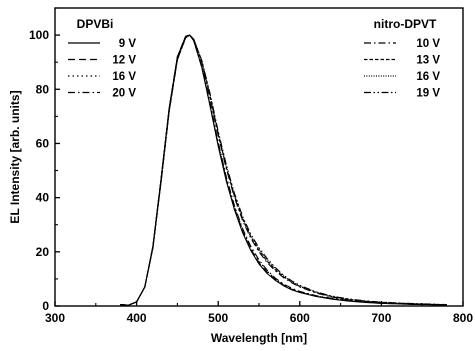 The height and width of the screenshot is (351, 475). I want to click on x-tick-label: 700, so click(381, 318).